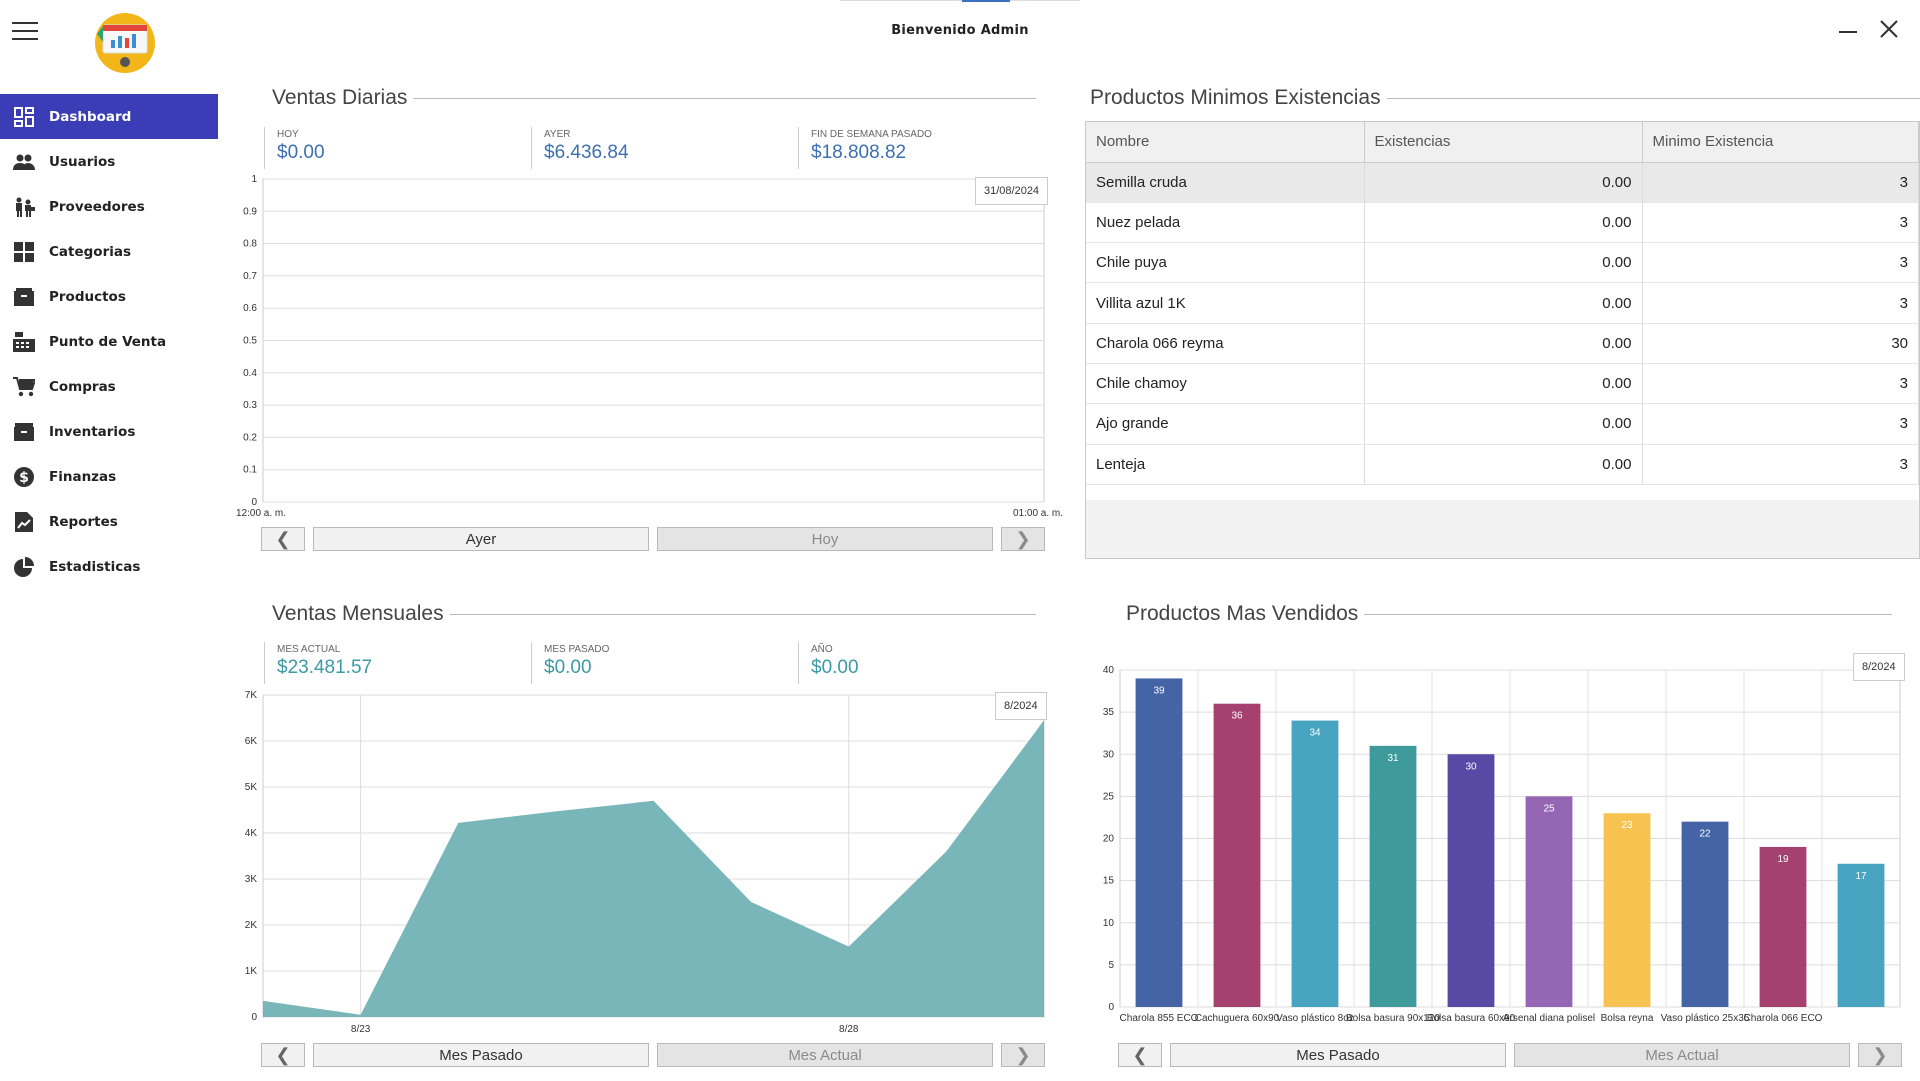 This screenshot has height=1081, width=1920. I want to click on top-next-button: ❯, so click(1880, 1055).